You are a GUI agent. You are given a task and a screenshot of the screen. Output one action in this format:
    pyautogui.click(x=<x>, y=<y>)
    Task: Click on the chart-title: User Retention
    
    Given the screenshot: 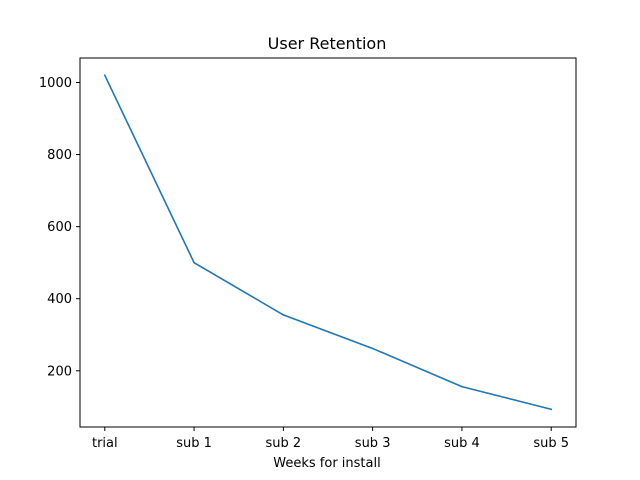 What is the action you would take?
    pyautogui.click(x=327, y=43)
    